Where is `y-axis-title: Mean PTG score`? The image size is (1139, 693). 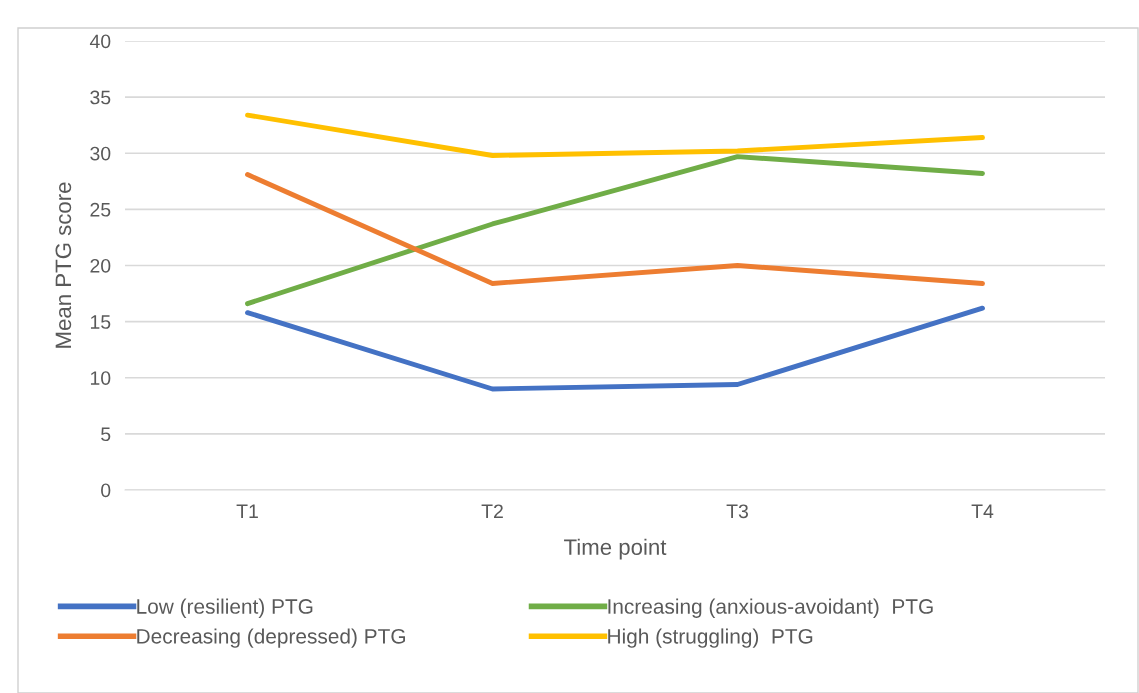
y-axis-title: Mean PTG score is located at coordinates (63, 265).